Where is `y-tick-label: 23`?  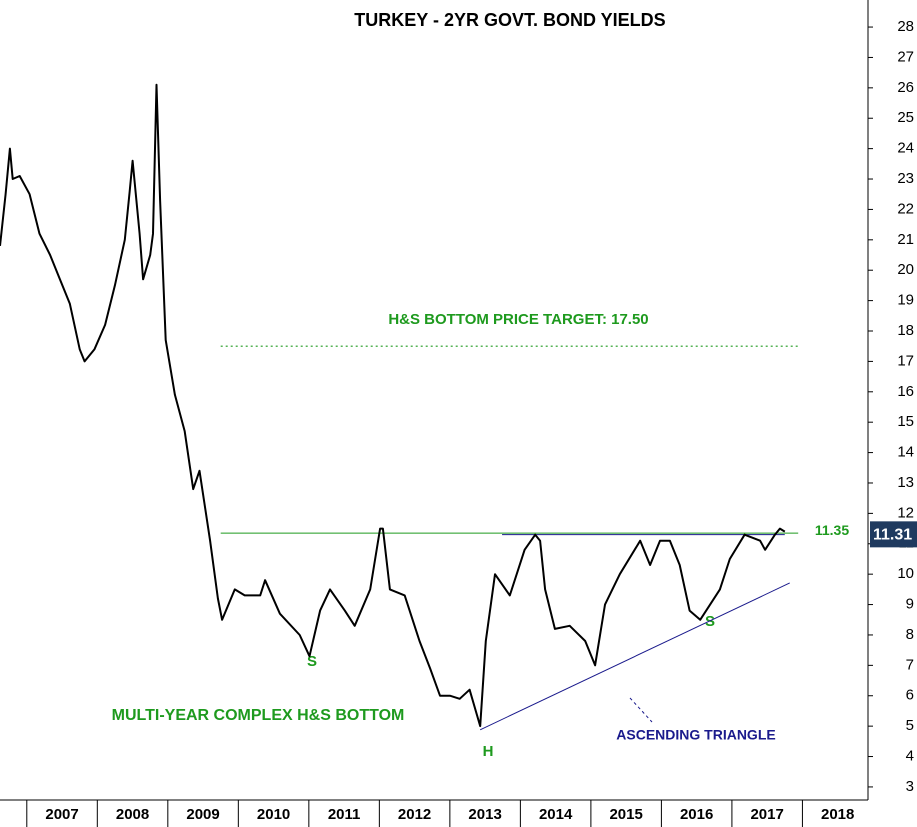
y-tick-label: 23 is located at coordinates (905, 178).